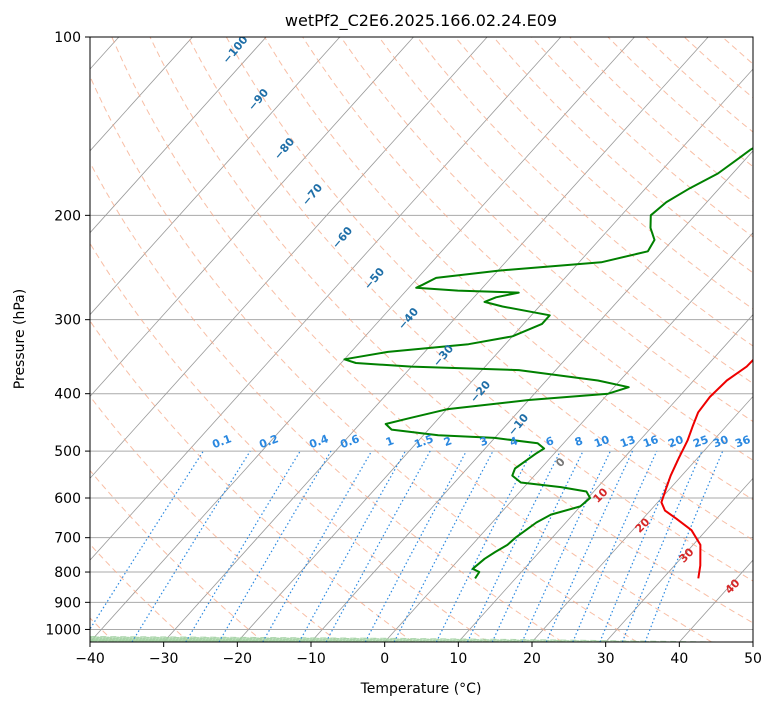 The image size is (775, 708). Describe the element at coordinates (448, 441) in the screenshot. I see `mixing-ratio-label: 2` at that location.